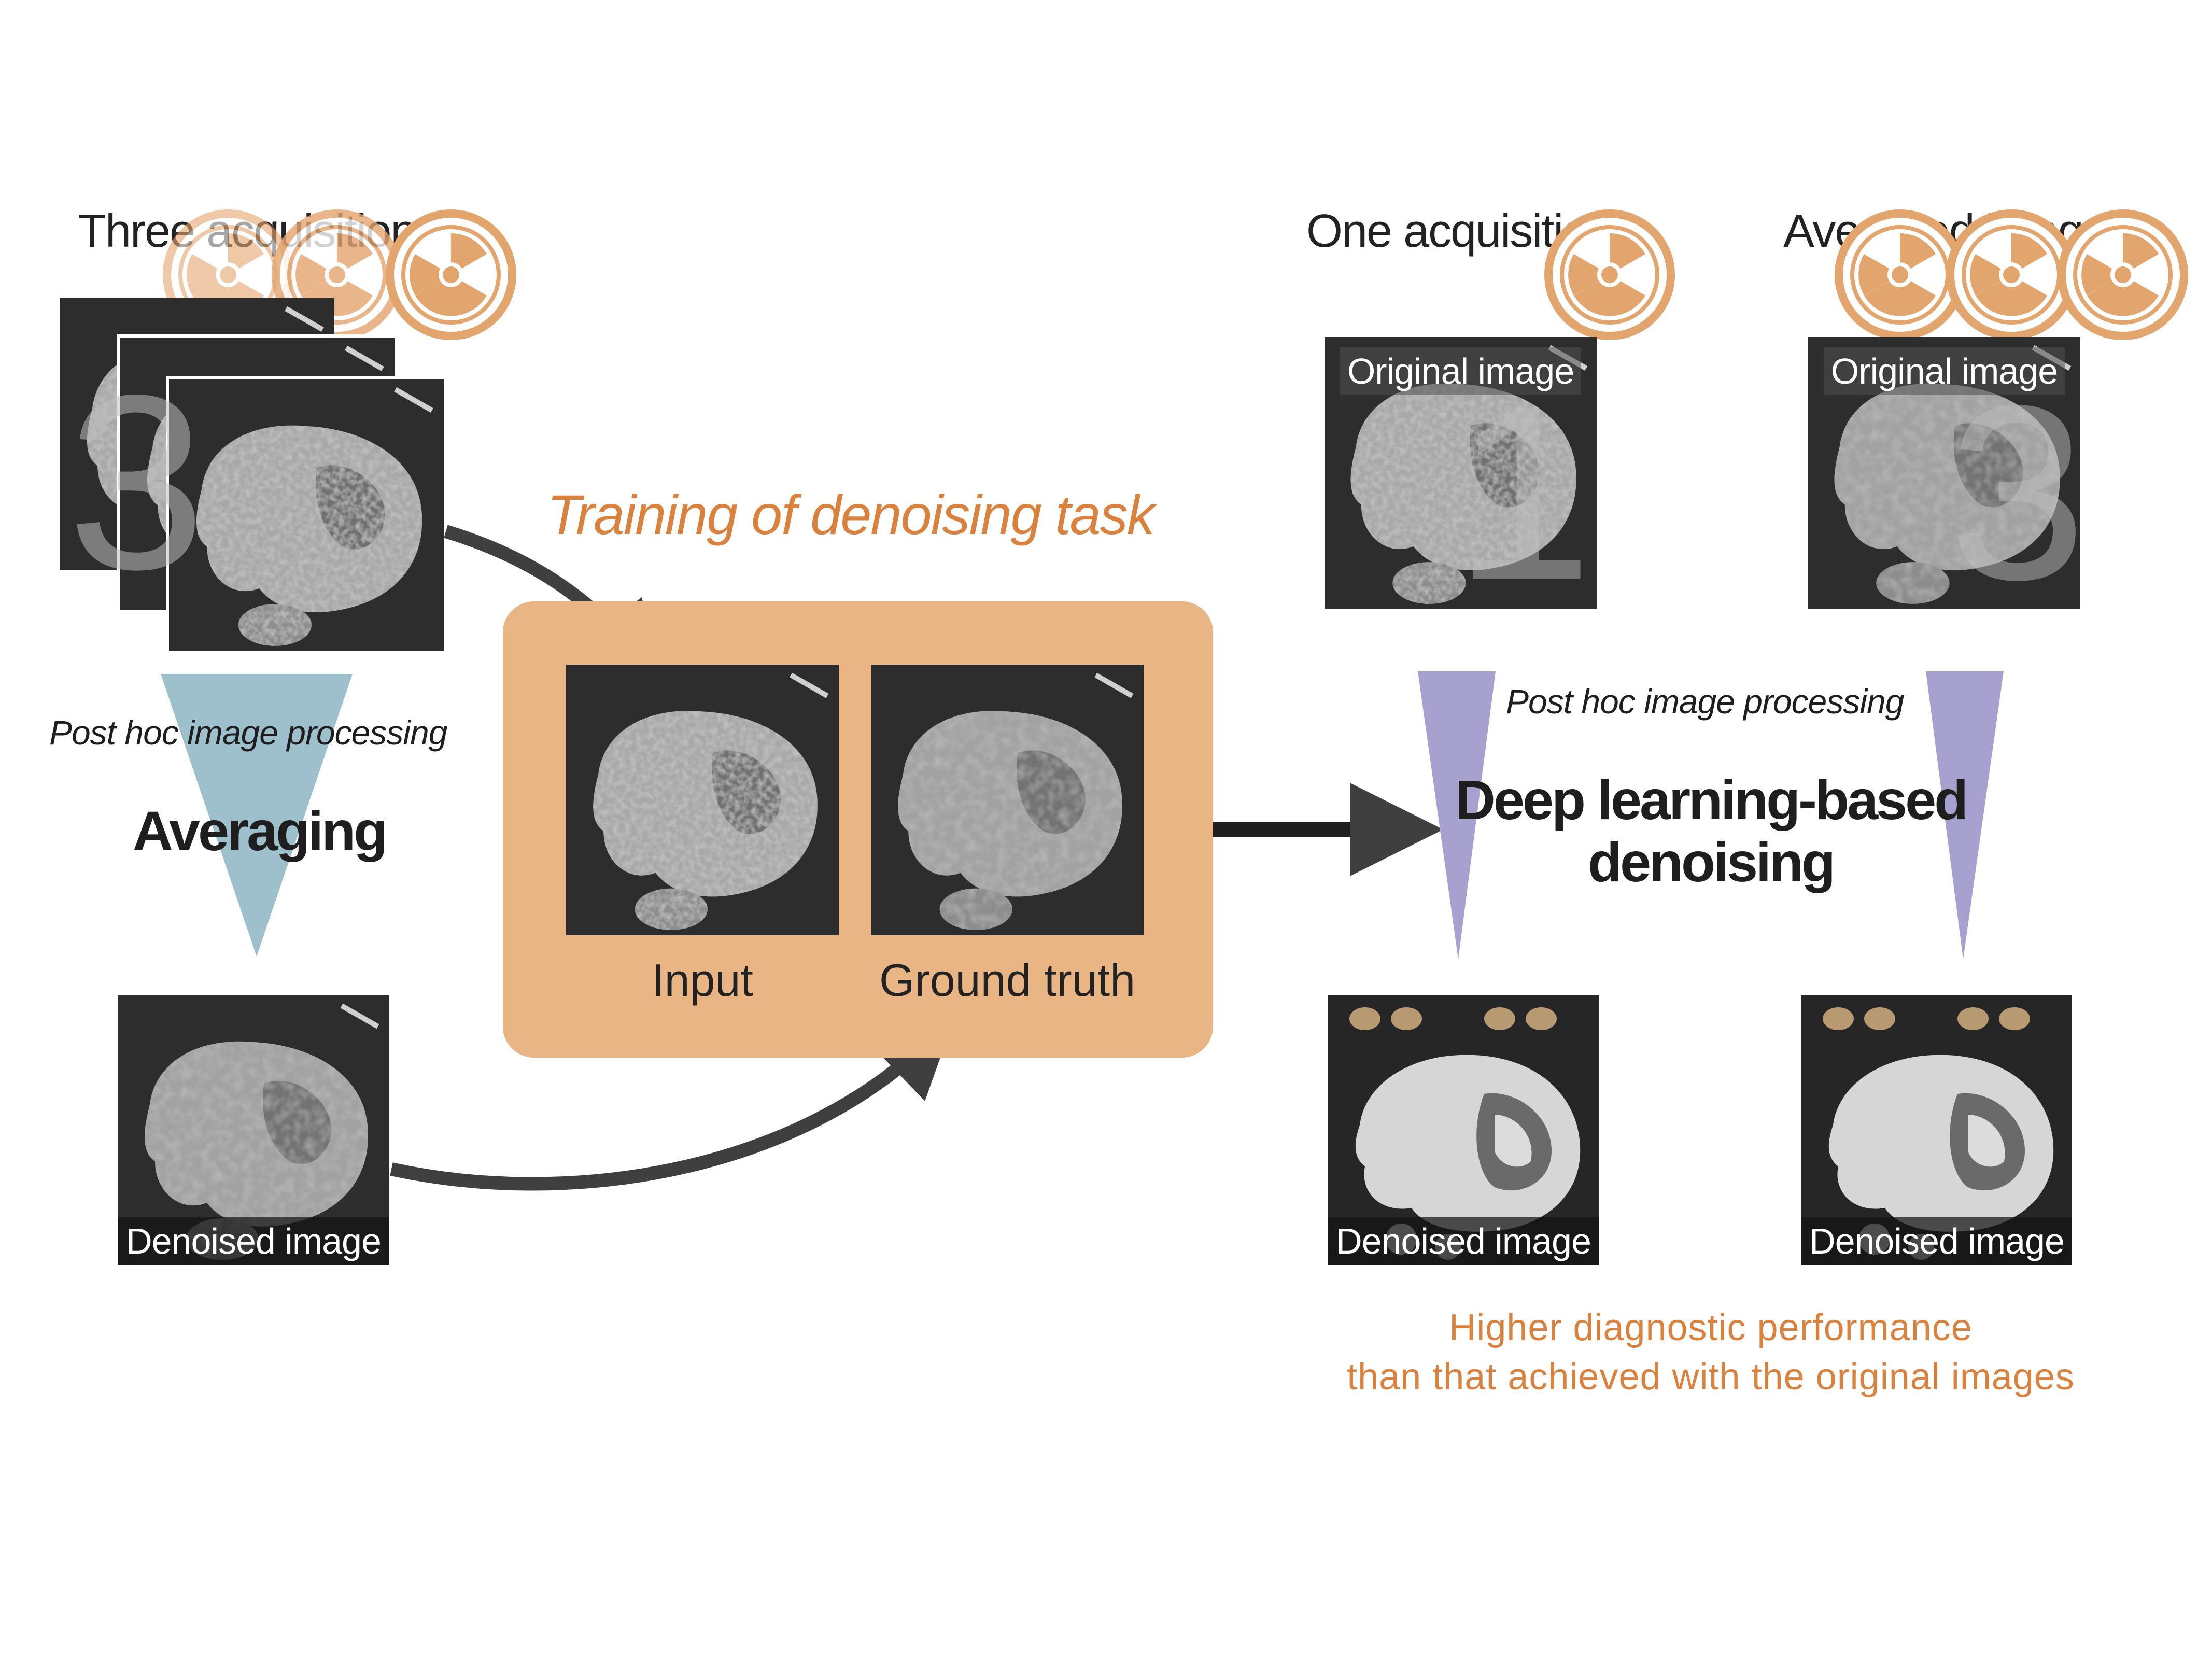  I want to click on ct-denoised-one-acquisition: Denoised image, so click(1463, 1130).